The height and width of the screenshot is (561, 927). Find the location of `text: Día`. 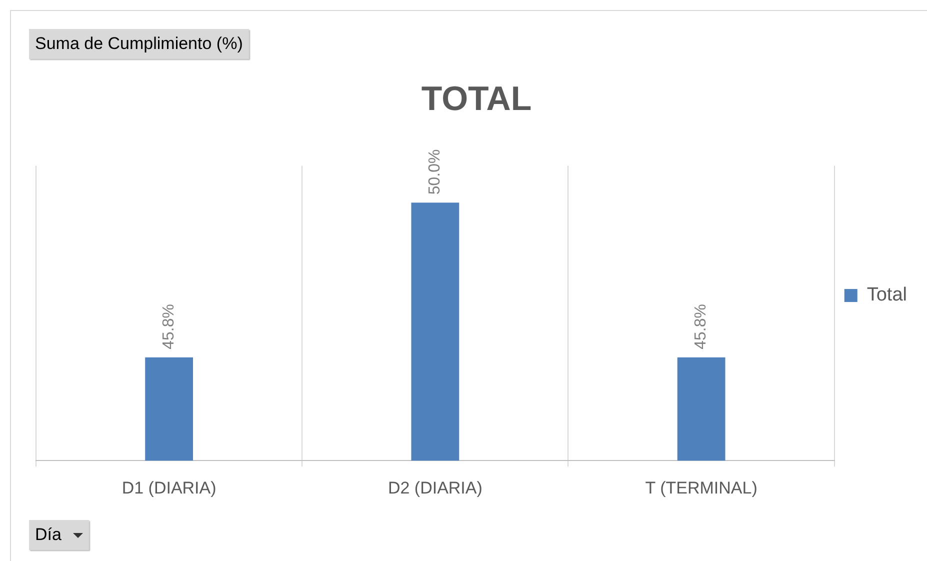

text: Día is located at coordinates (48, 534).